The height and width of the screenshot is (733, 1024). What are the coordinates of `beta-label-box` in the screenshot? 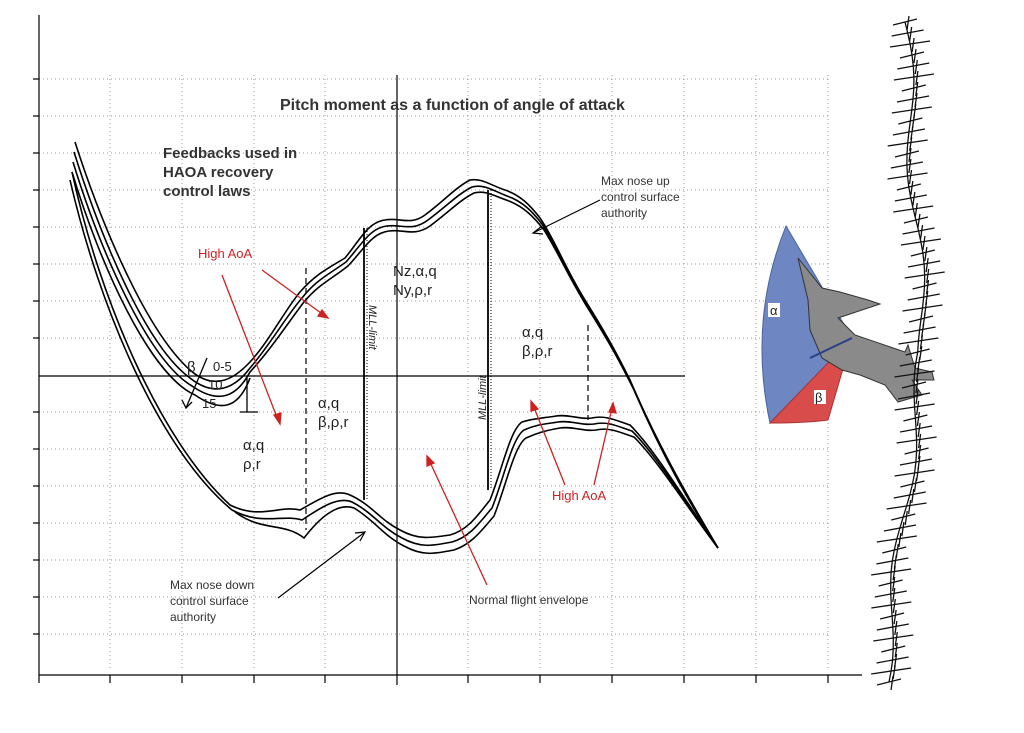 It's located at (820, 397).